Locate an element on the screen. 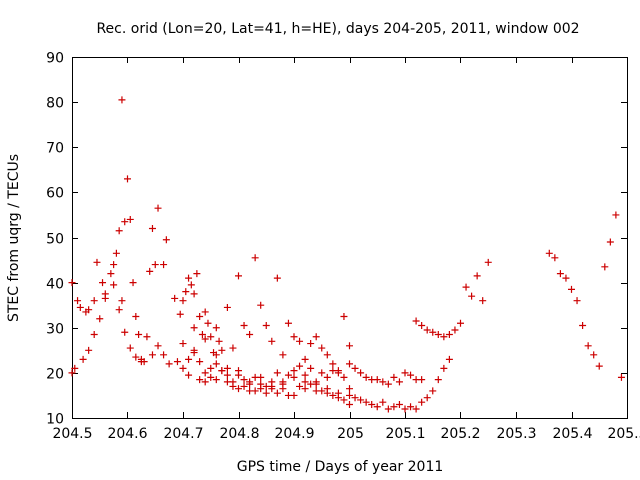 This screenshot has height=480, width=640. x-tick-label: 205.2 is located at coordinates (460, 434).